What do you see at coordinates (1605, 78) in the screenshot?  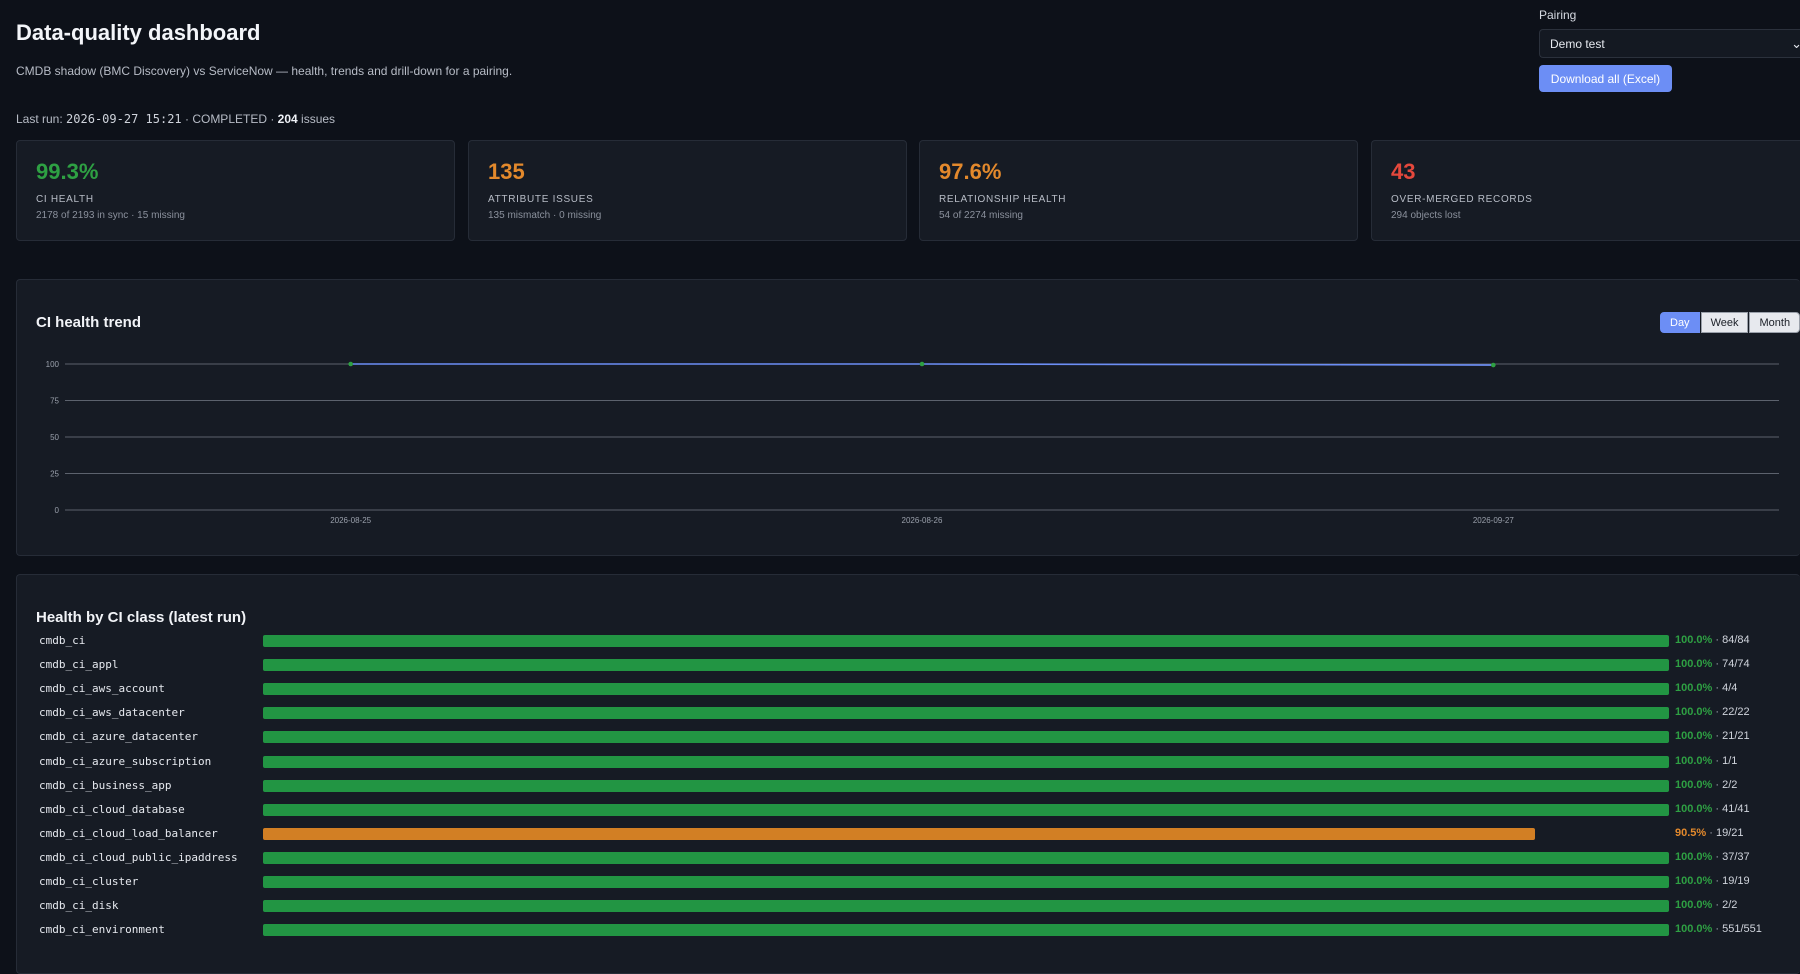 I see `download-all-button: Download all (Excel)` at bounding box center [1605, 78].